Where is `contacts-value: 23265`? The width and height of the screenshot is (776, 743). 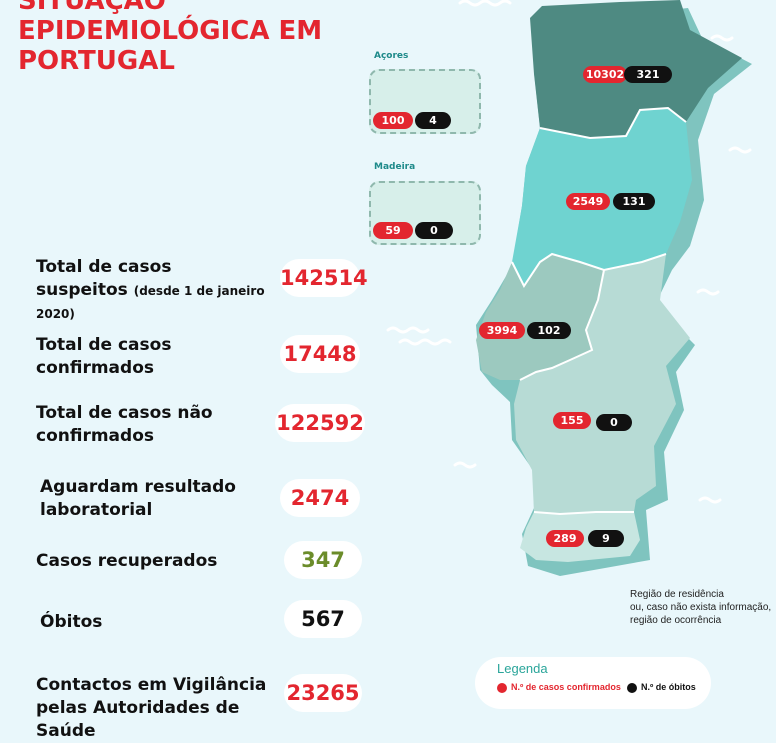 contacts-value: 23265 is located at coordinates (323, 693).